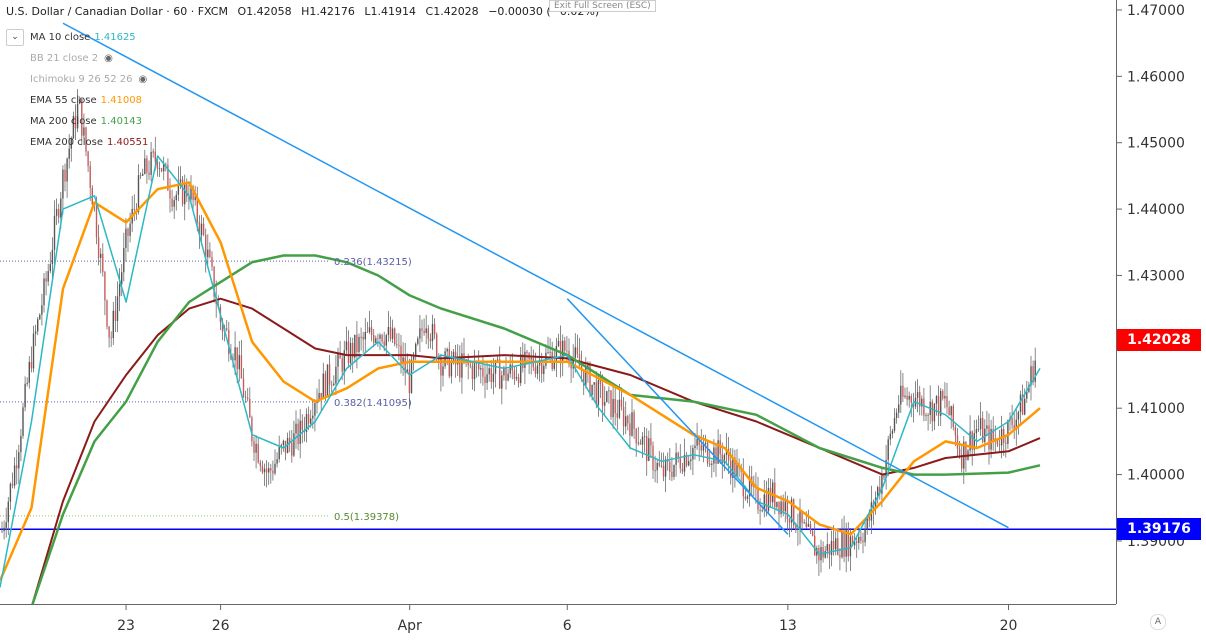 The width and height of the screenshot is (1206, 641). I want to click on ohlc-high: H1.42176, so click(328, 11).